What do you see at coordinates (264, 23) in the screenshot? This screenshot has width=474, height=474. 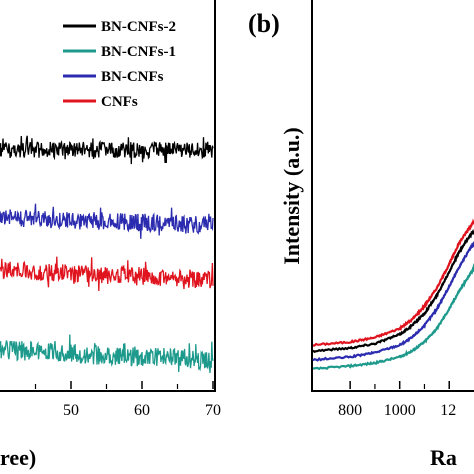 I see `panel-b-label: (b)` at bounding box center [264, 23].